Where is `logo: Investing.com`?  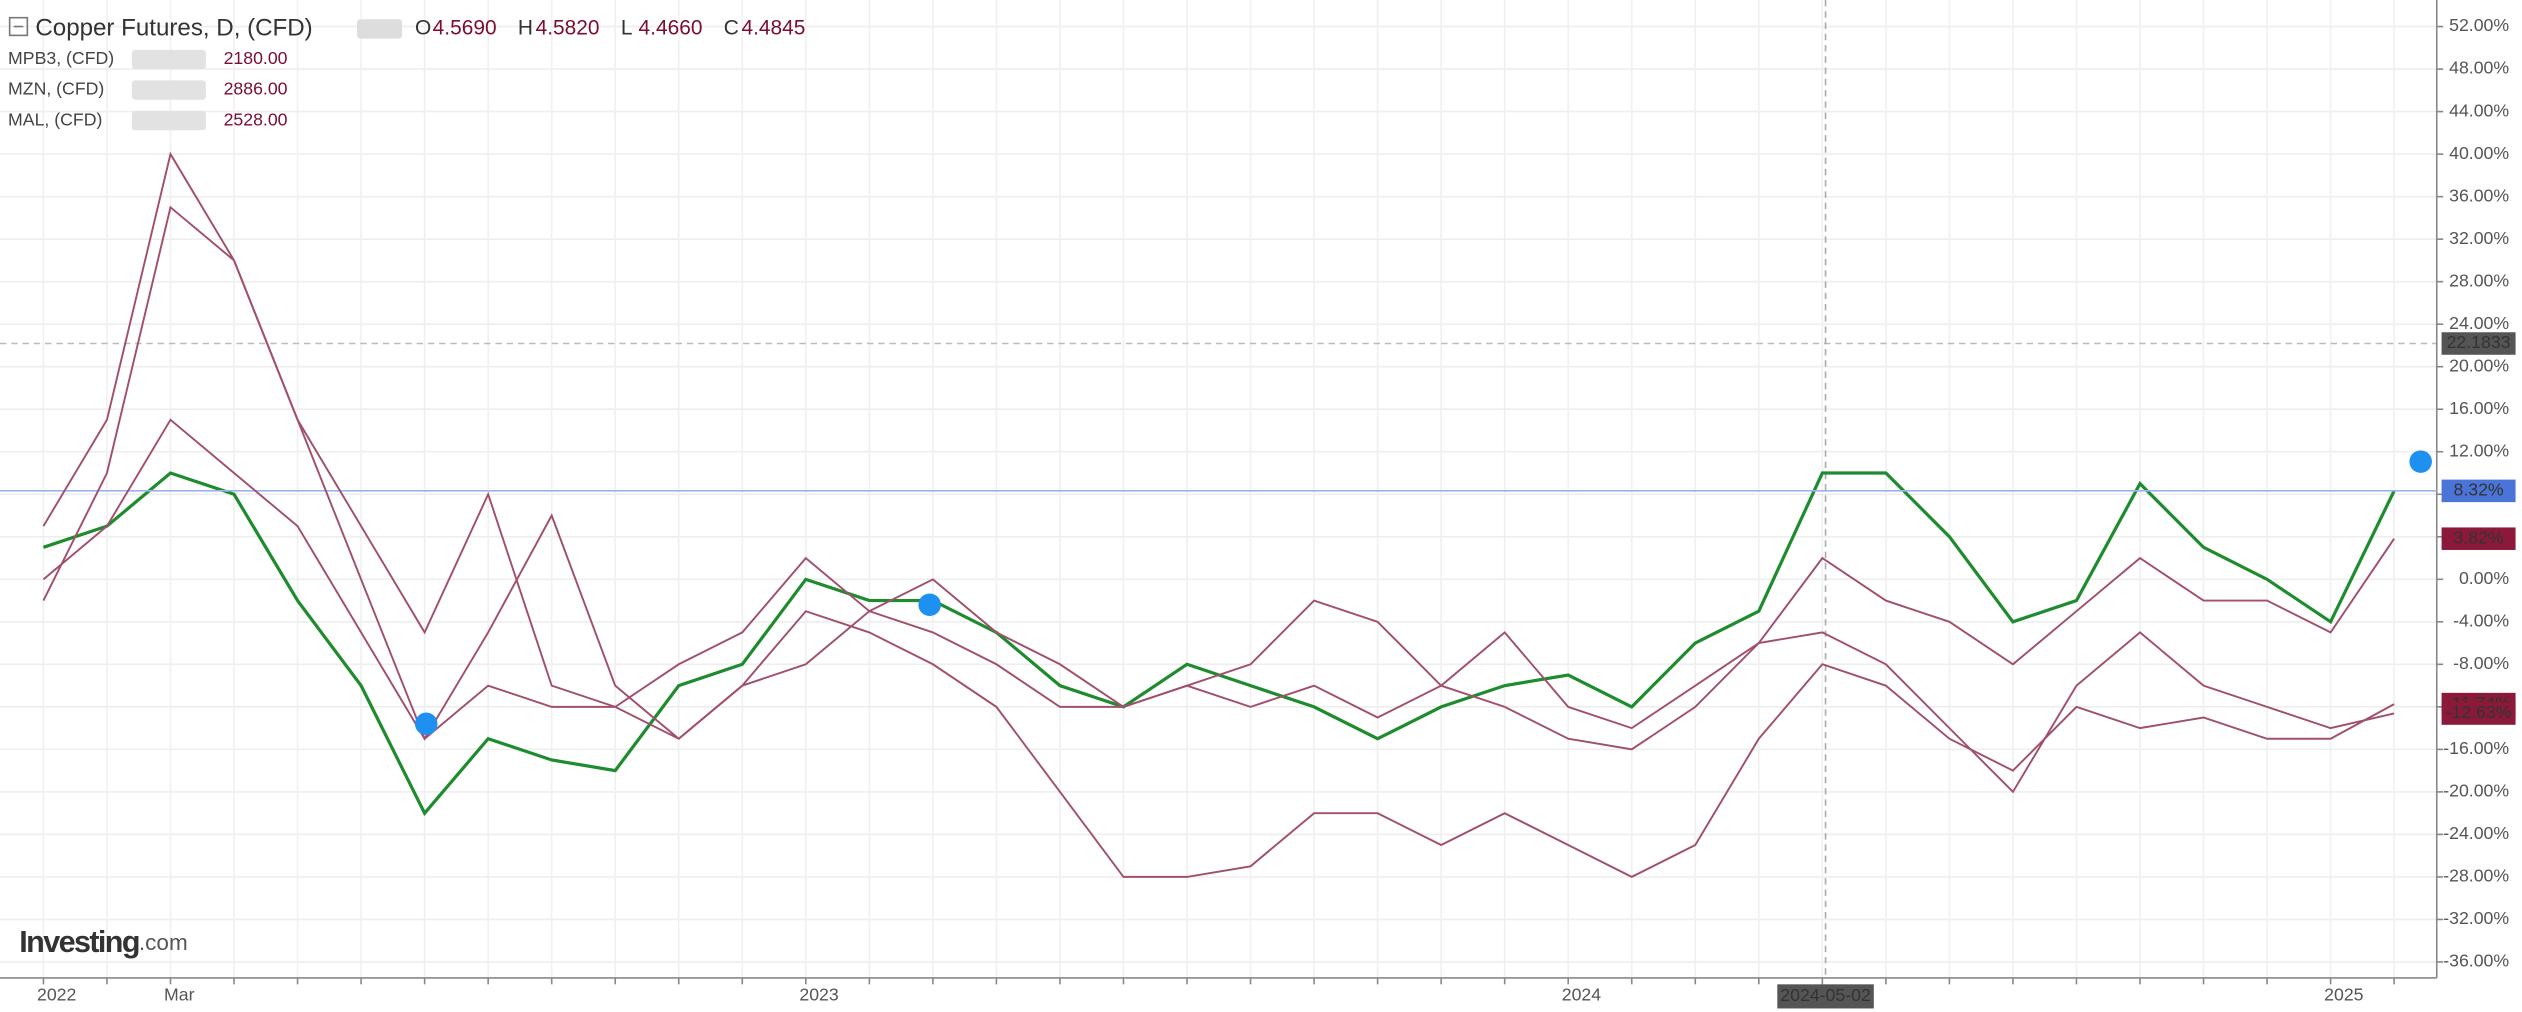 logo: Investing.com is located at coordinates (103, 942).